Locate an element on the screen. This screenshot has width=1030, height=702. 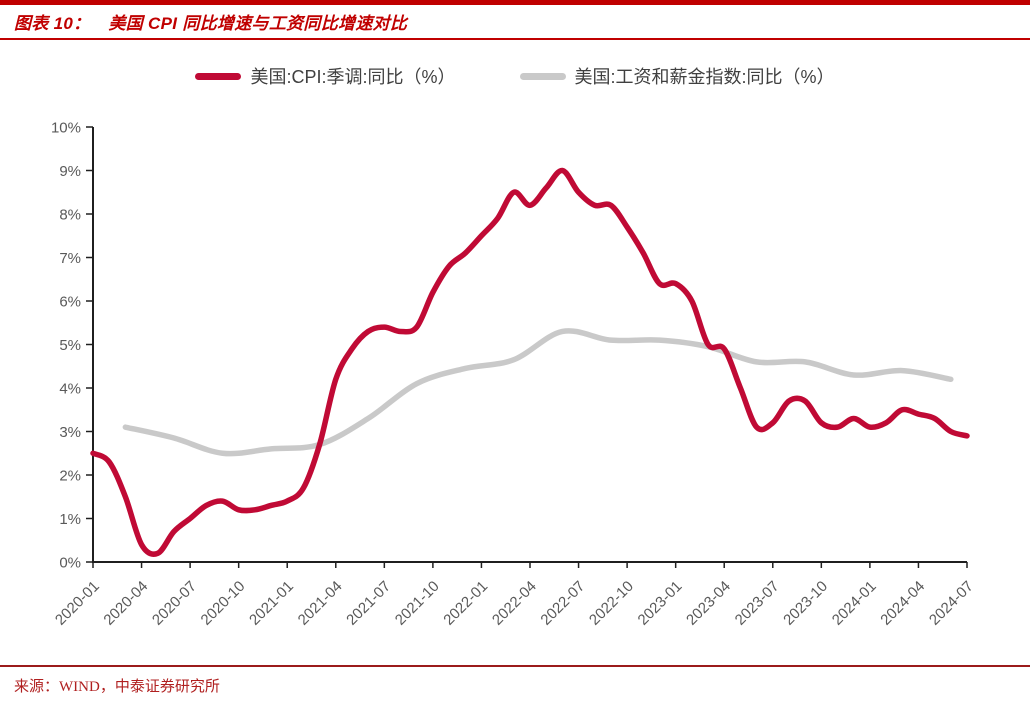
x-tick-label: 2023-07 is located at coordinates (757, 603).